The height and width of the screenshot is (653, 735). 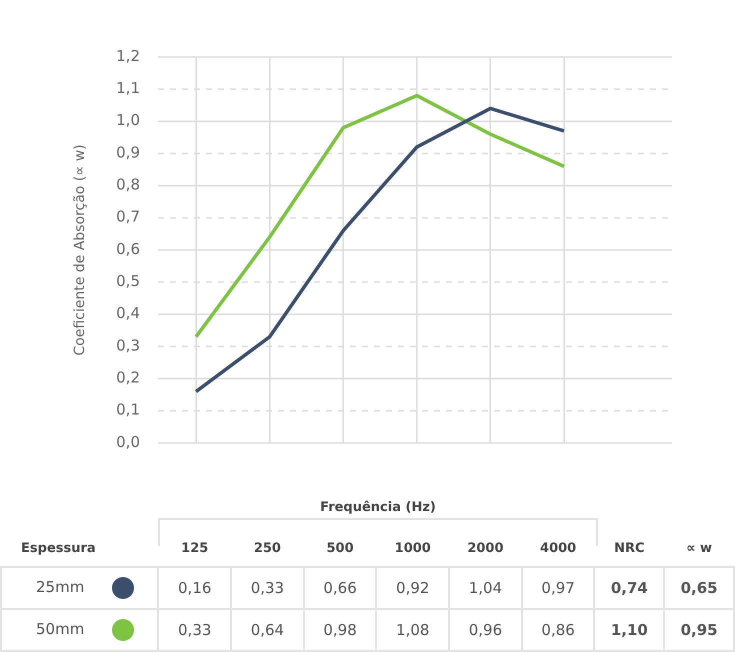 I want to click on x-tick-label: 500, so click(x=340, y=549).